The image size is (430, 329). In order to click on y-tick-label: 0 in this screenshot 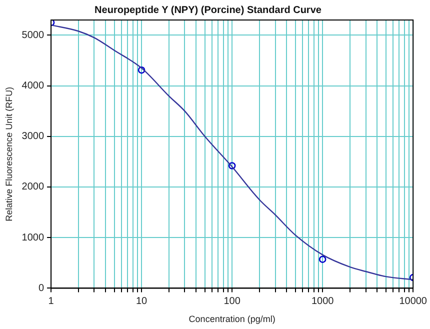, I will do `click(41, 288)`.